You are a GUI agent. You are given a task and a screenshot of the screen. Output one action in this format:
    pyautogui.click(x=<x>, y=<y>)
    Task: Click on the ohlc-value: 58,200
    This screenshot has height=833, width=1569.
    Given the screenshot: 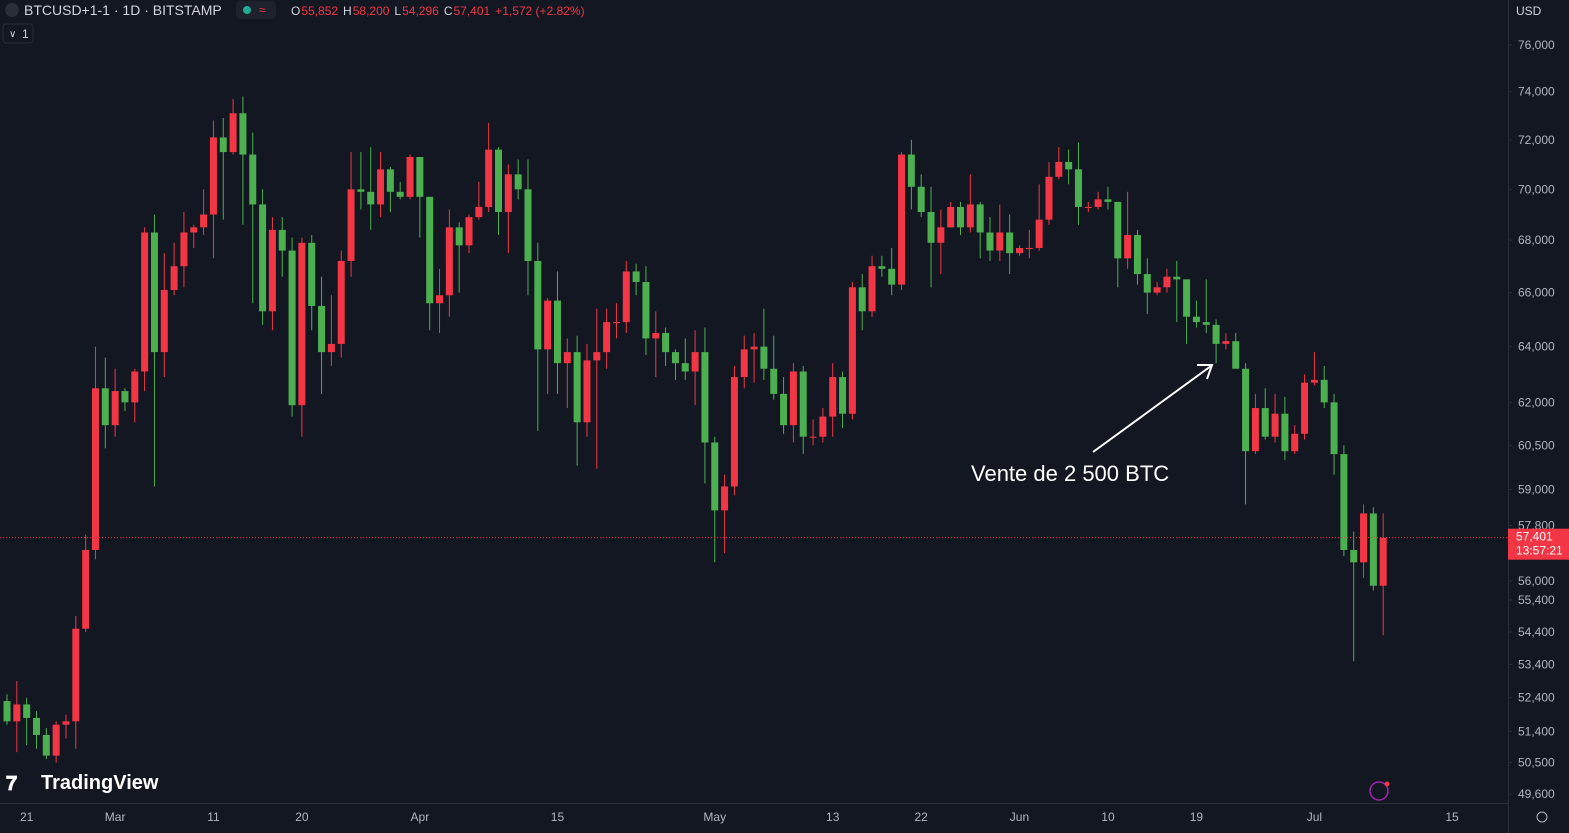 What is the action you would take?
    pyautogui.click(x=371, y=11)
    